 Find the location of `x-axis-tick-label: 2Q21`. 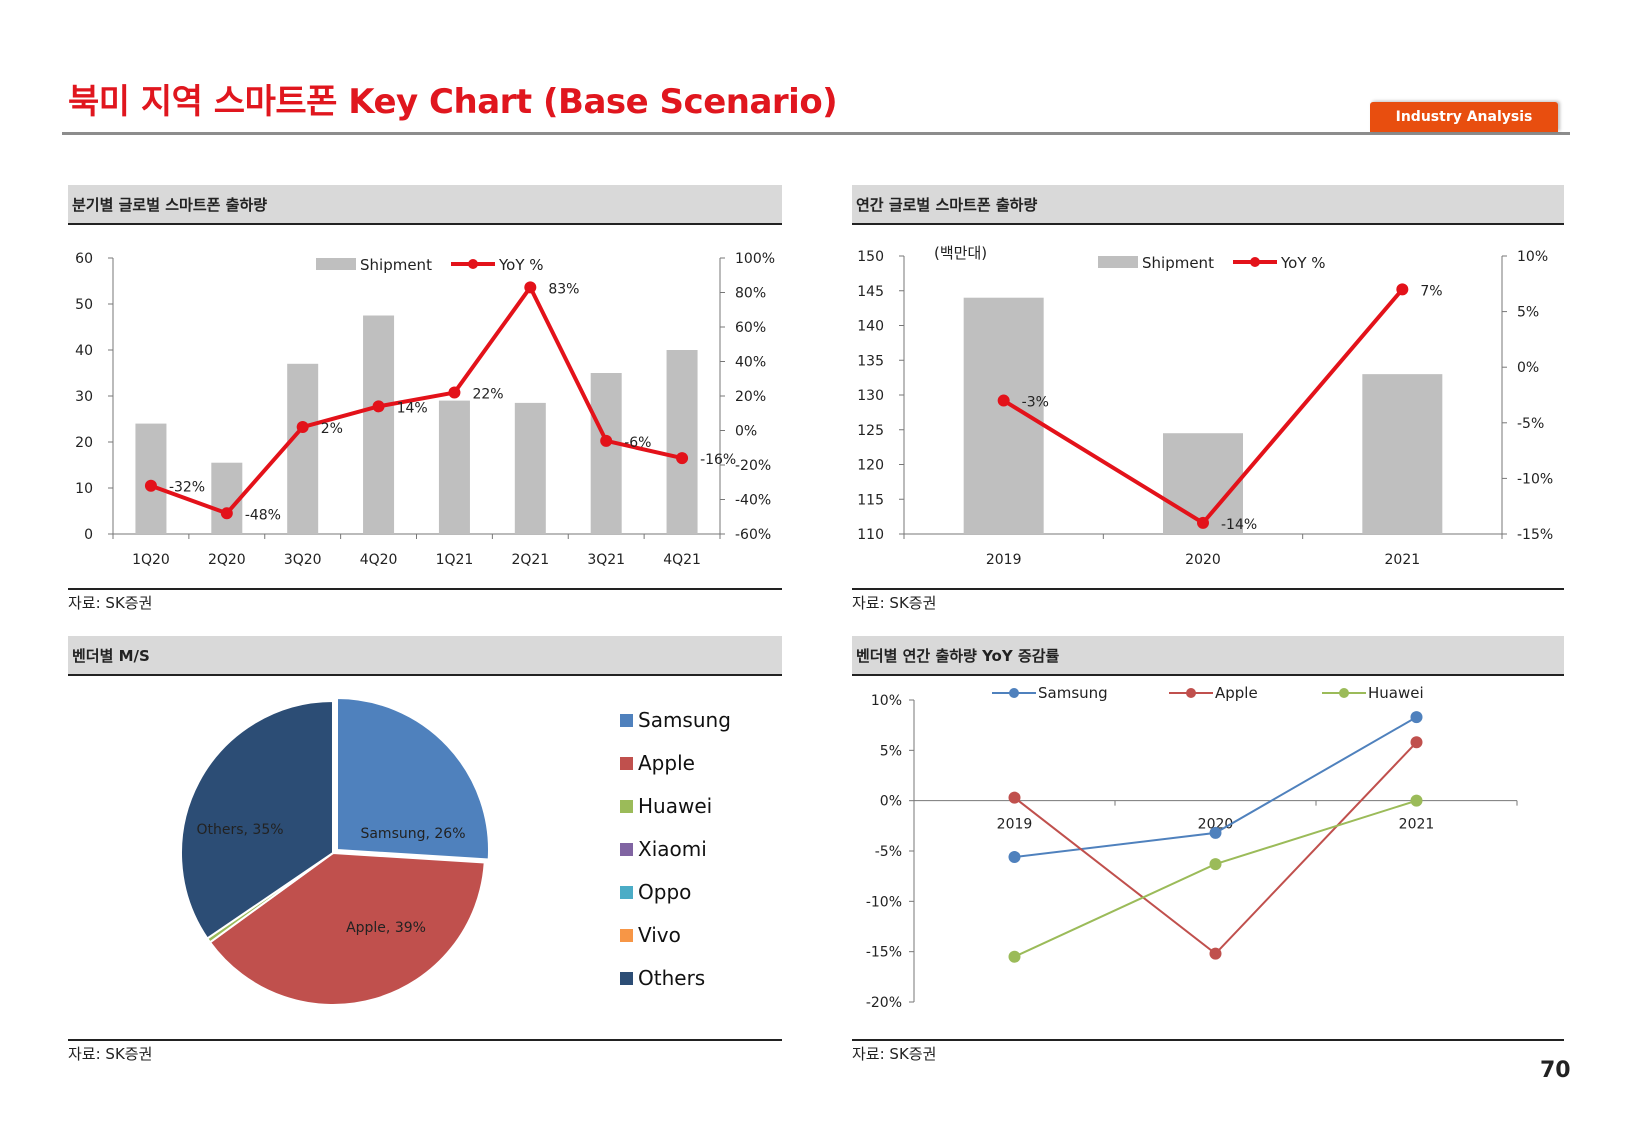

x-axis-tick-label: 2Q21 is located at coordinates (530, 560).